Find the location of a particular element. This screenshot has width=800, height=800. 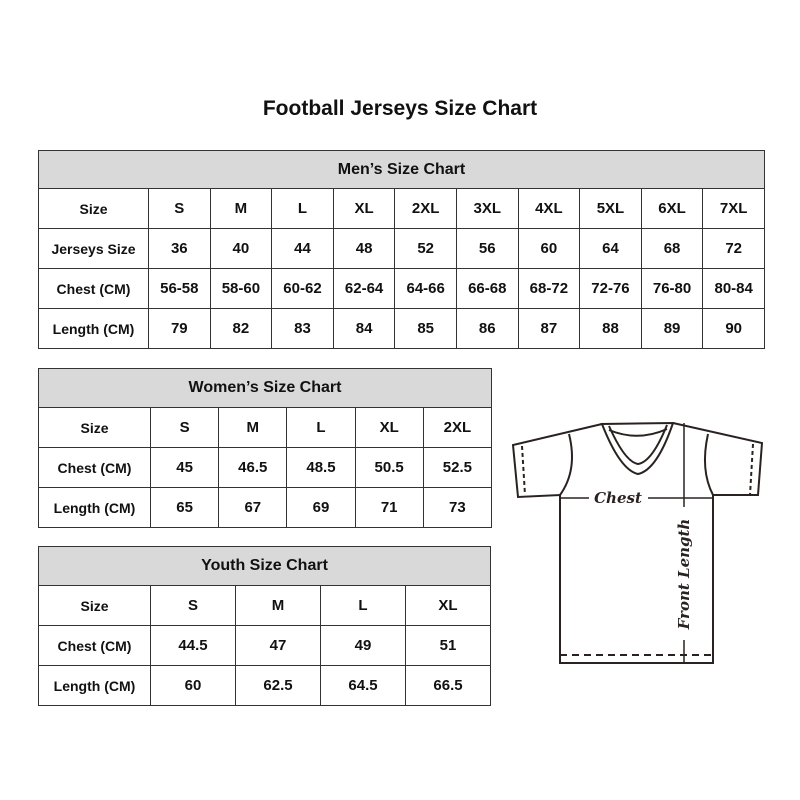

table-cell: 64.5 is located at coordinates (363, 685).